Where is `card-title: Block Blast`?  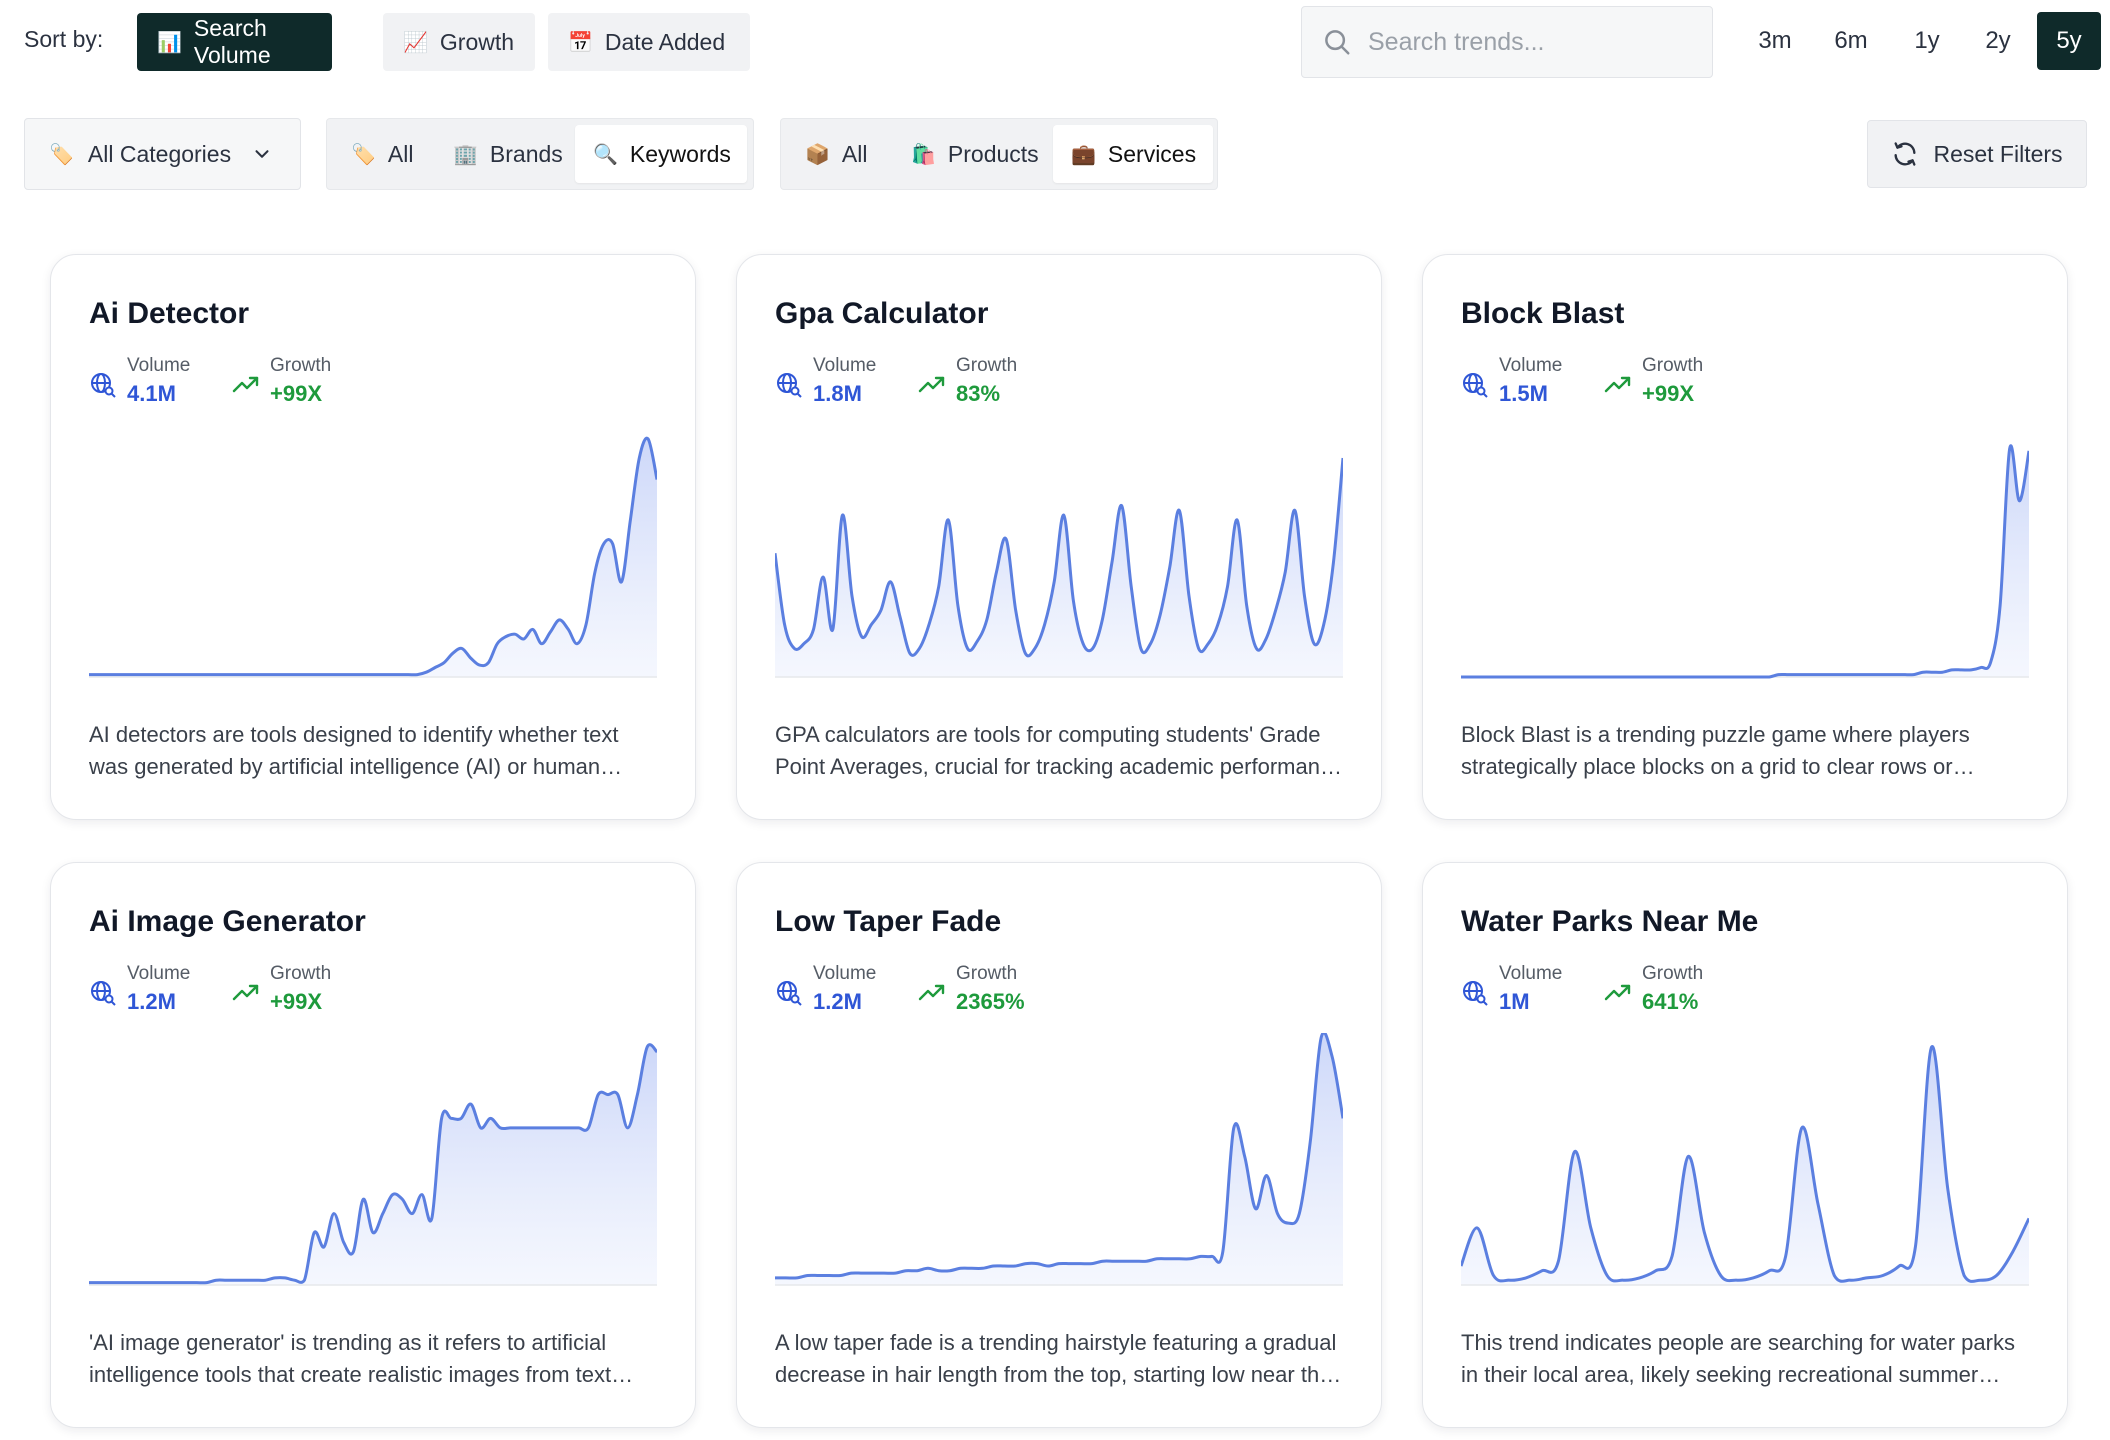
card-title: Block Blast is located at coordinates (1543, 313).